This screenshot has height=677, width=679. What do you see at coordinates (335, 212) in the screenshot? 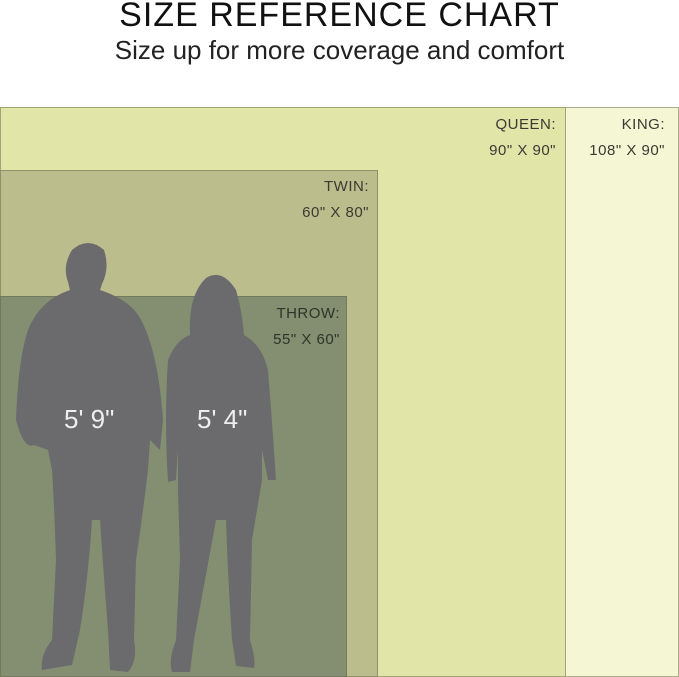
I see `twin-dims: 60" X 80"` at bounding box center [335, 212].